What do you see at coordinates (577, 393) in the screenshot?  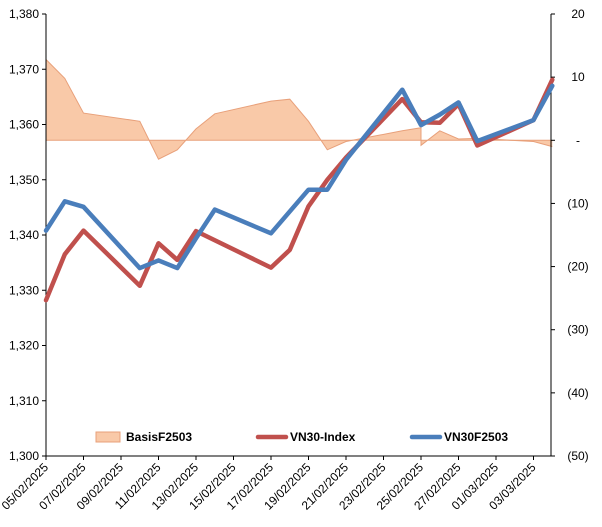 I see `right-axis-tick-label: (40)` at bounding box center [577, 393].